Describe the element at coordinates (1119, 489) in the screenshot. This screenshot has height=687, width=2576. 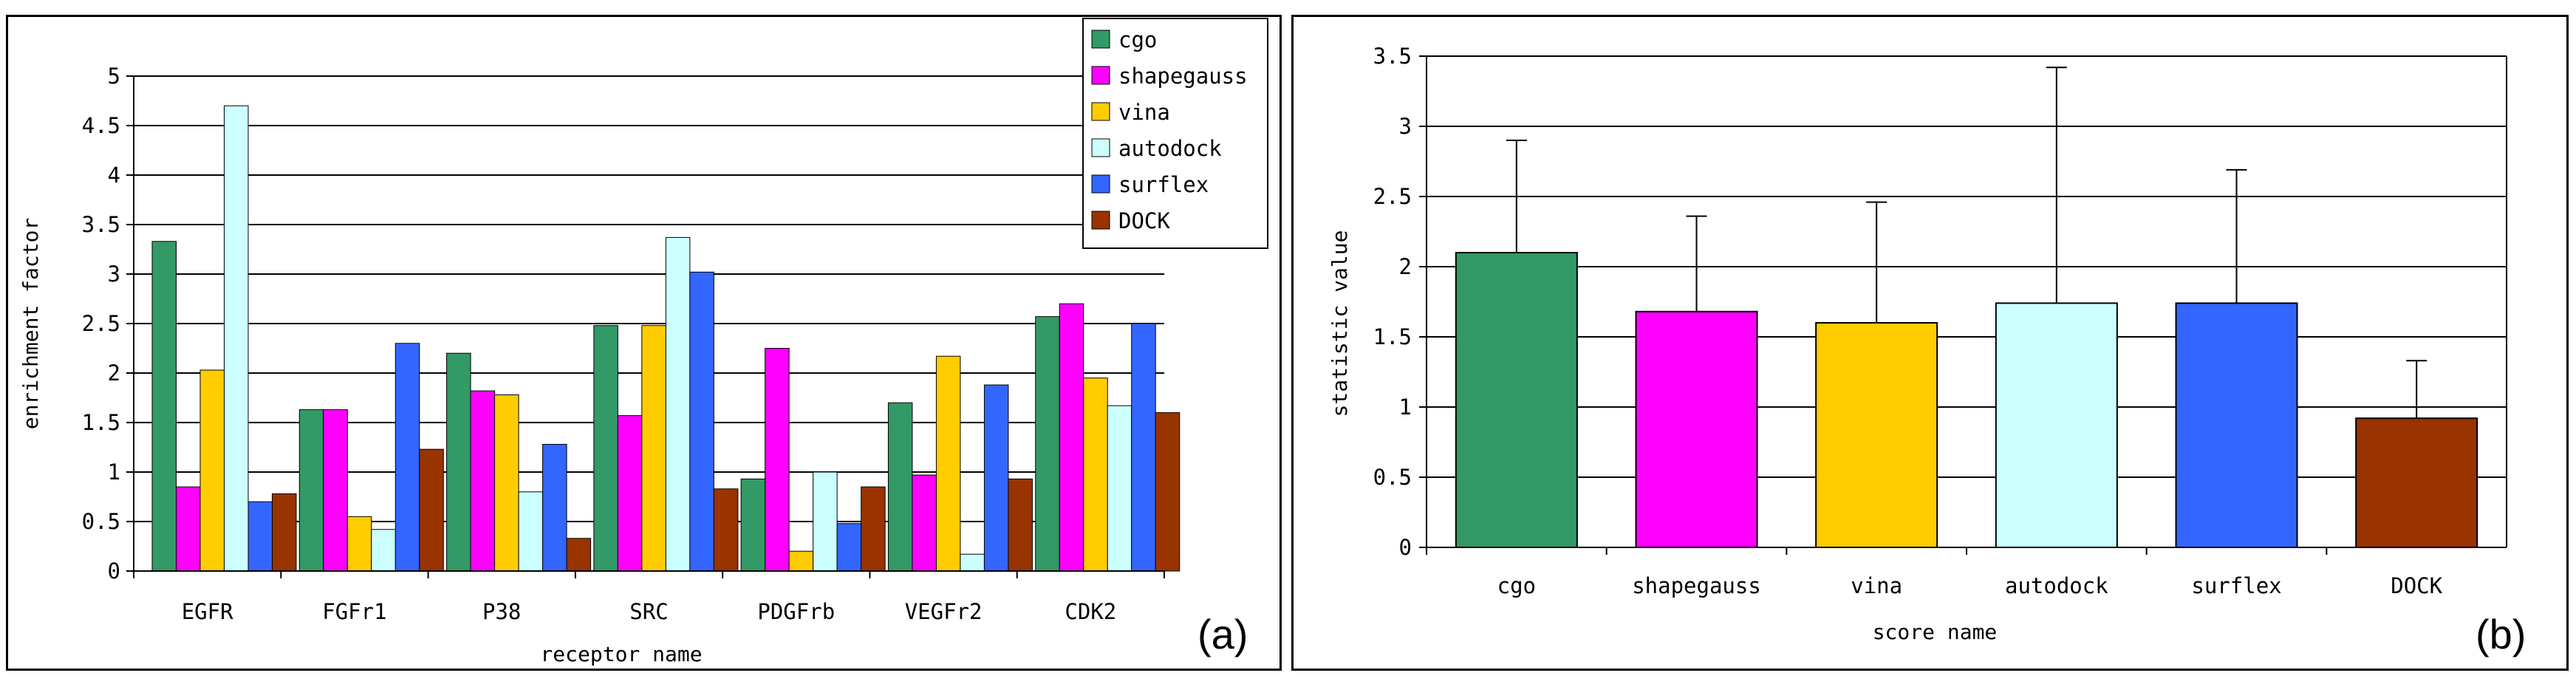
I see `bar-cdk2-autodock` at that location.